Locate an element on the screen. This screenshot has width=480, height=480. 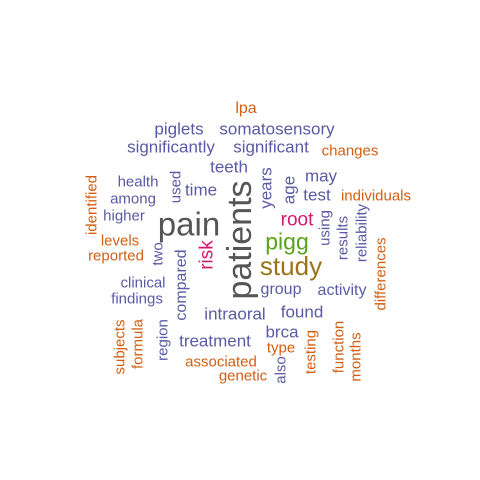
word-type: type is located at coordinates (281, 348).